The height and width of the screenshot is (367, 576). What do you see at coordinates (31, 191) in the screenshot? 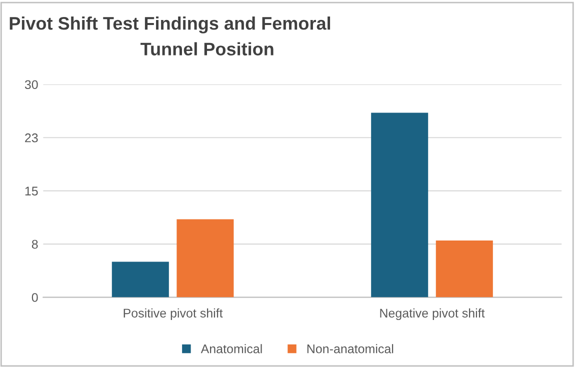
I see `y-tick-label: 15` at bounding box center [31, 191].